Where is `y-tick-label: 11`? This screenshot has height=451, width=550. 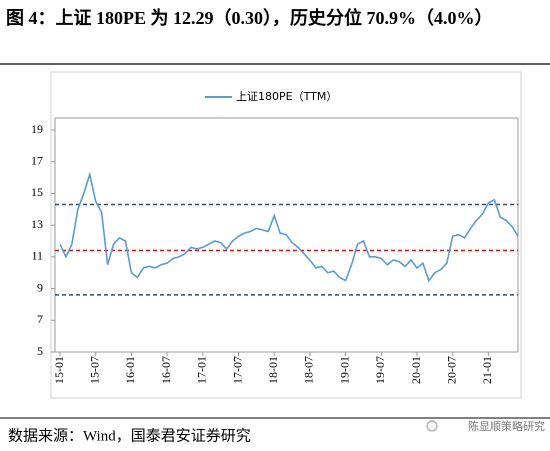 y-tick-label: 11 is located at coordinates (37, 256).